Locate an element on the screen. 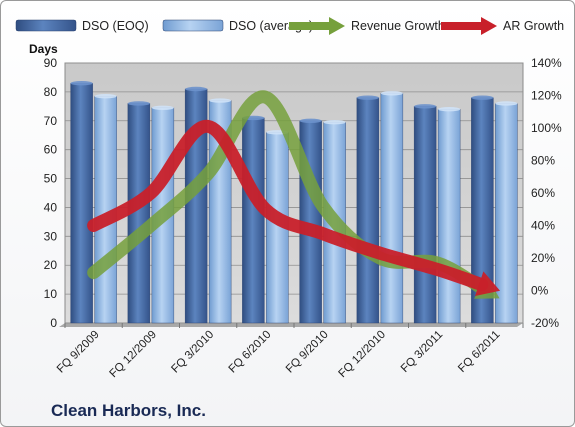 The width and height of the screenshot is (575, 427). y-left-tick-label: 30 is located at coordinates (51, 236).